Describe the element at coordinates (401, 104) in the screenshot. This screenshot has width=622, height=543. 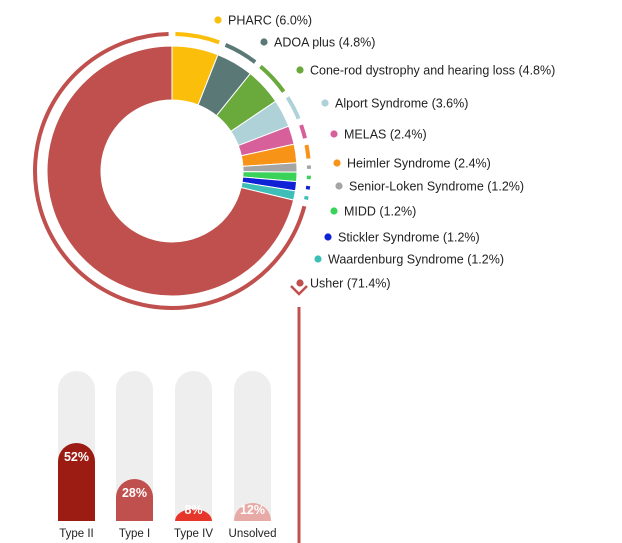
I see `legend-label-alport-syndrome: Alport Syndrome (3.6%)` at that location.